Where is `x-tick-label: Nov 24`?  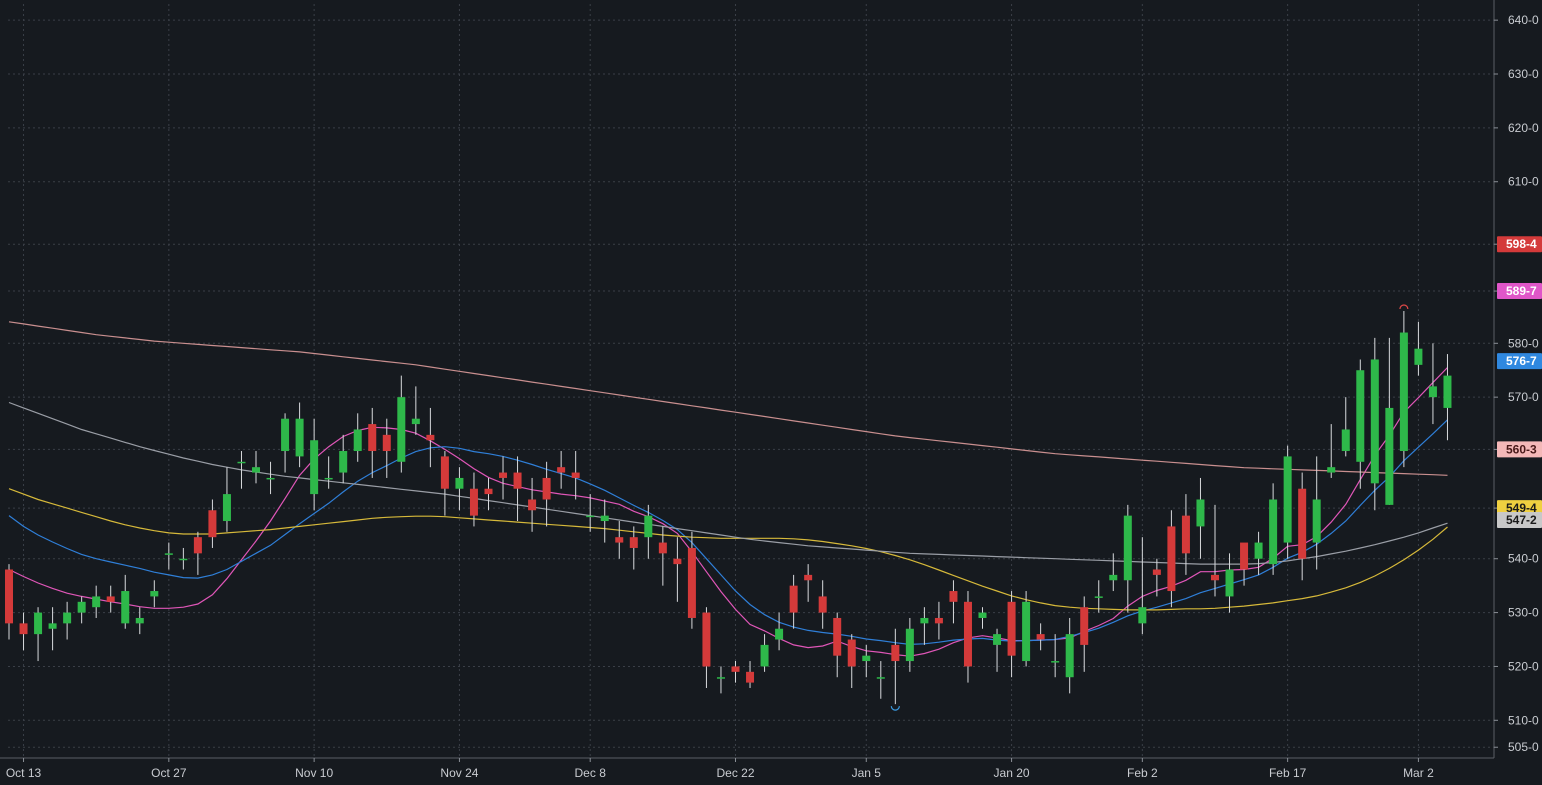 x-tick-label: Nov 24 is located at coordinates (459, 773).